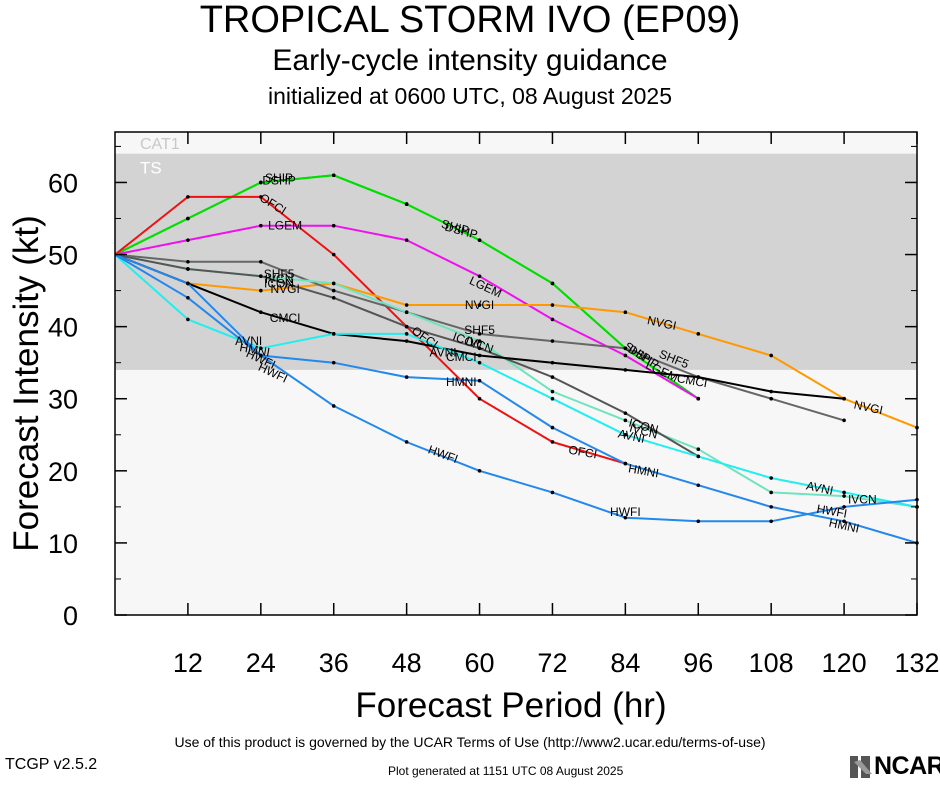 The image size is (940, 785). What do you see at coordinates (470, 20) in the screenshot?
I see `chart-title: TROPICAL STORM IVO (EP09)` at bounding box center [470, 20].